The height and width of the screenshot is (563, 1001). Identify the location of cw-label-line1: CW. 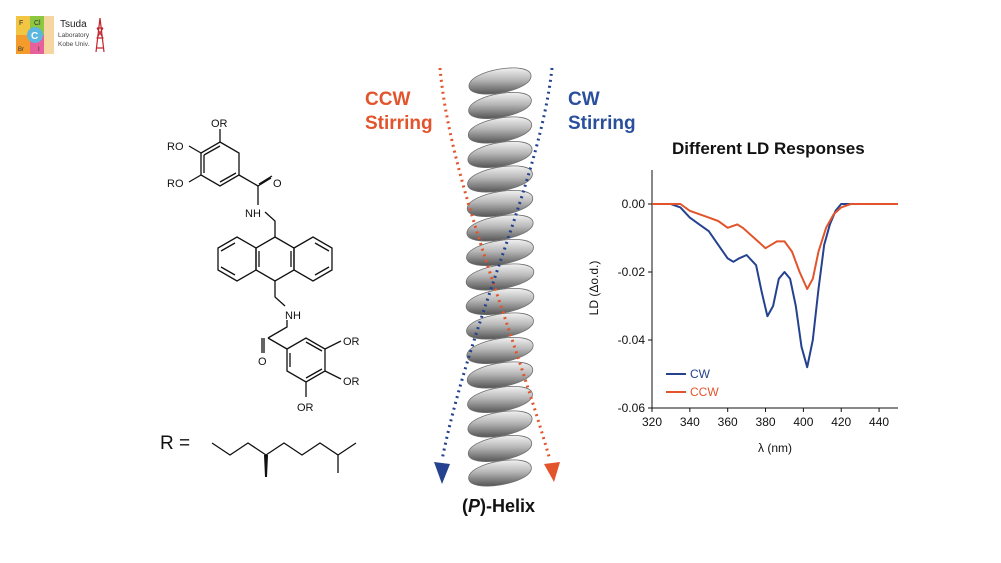
(584, 99).